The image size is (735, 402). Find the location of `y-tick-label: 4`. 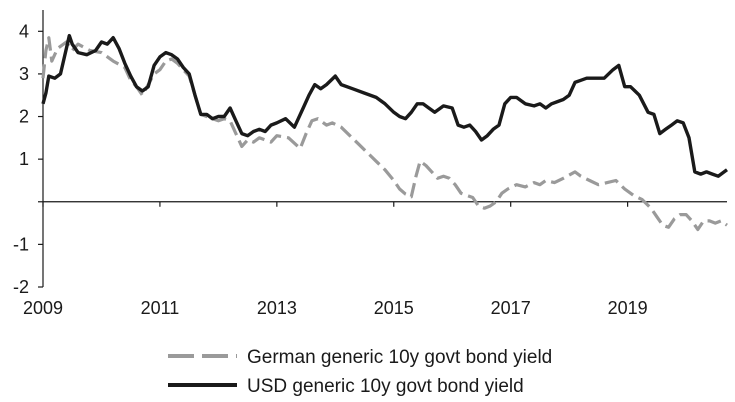

y-tick-label: 4 is located at coordinates (24, 31).